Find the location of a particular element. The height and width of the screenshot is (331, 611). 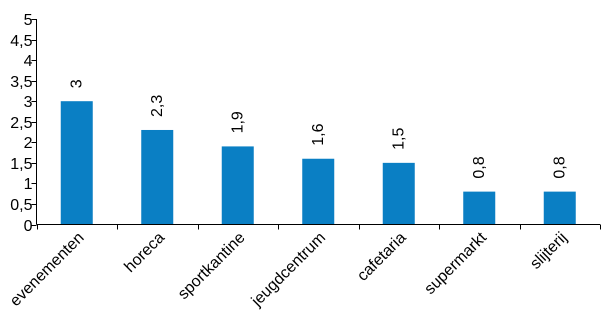

y-tick-label: 4,5 is located at coordinates (21, 41).